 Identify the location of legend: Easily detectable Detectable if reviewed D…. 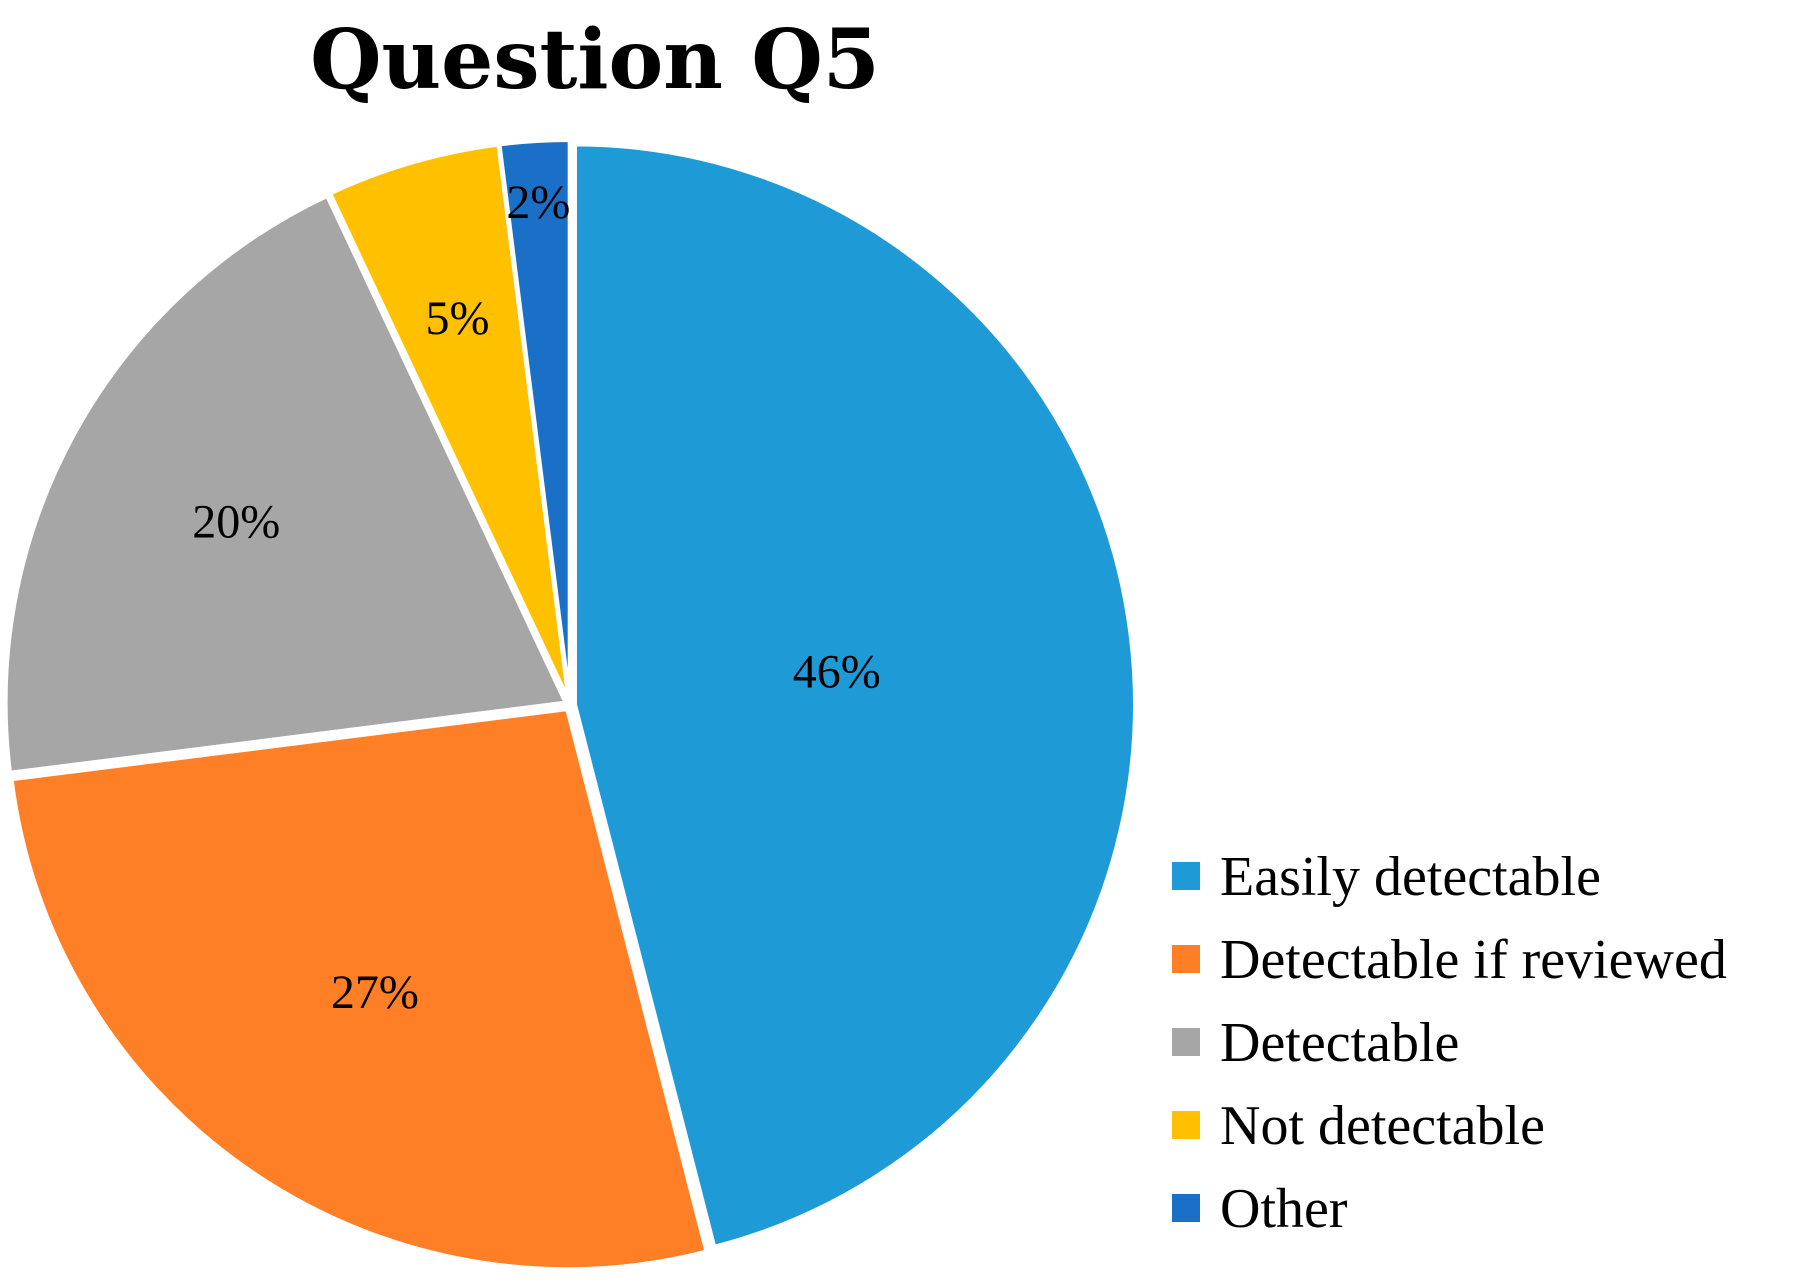
(1449, 1043).